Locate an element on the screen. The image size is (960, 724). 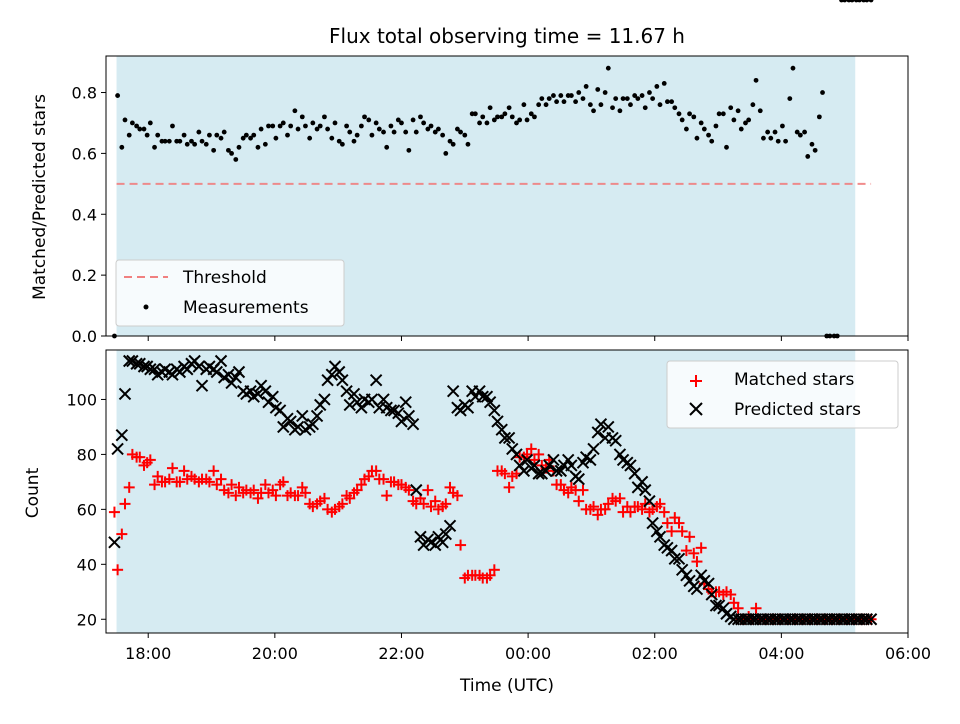
x-tick-label: 18:00 is located at coordinates (148, 653).